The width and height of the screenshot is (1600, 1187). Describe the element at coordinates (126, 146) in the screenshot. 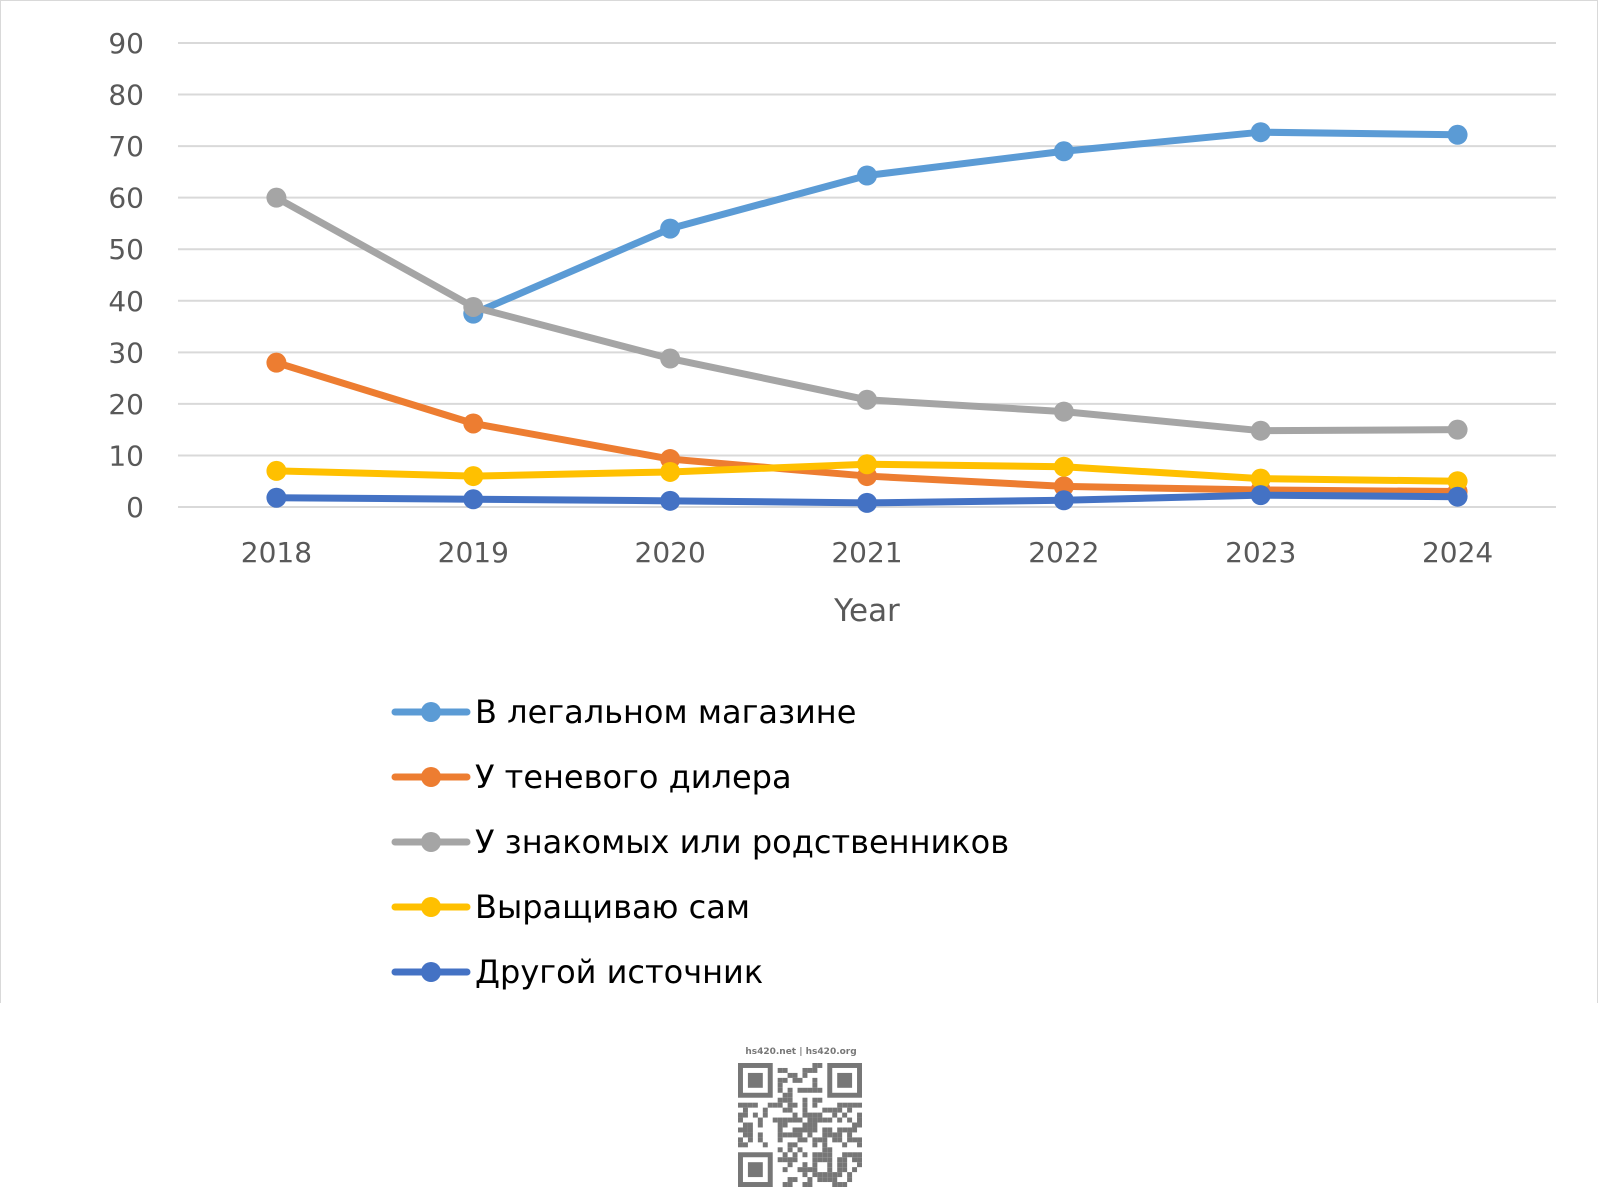

I see `y-tick-label: 70` at that location.